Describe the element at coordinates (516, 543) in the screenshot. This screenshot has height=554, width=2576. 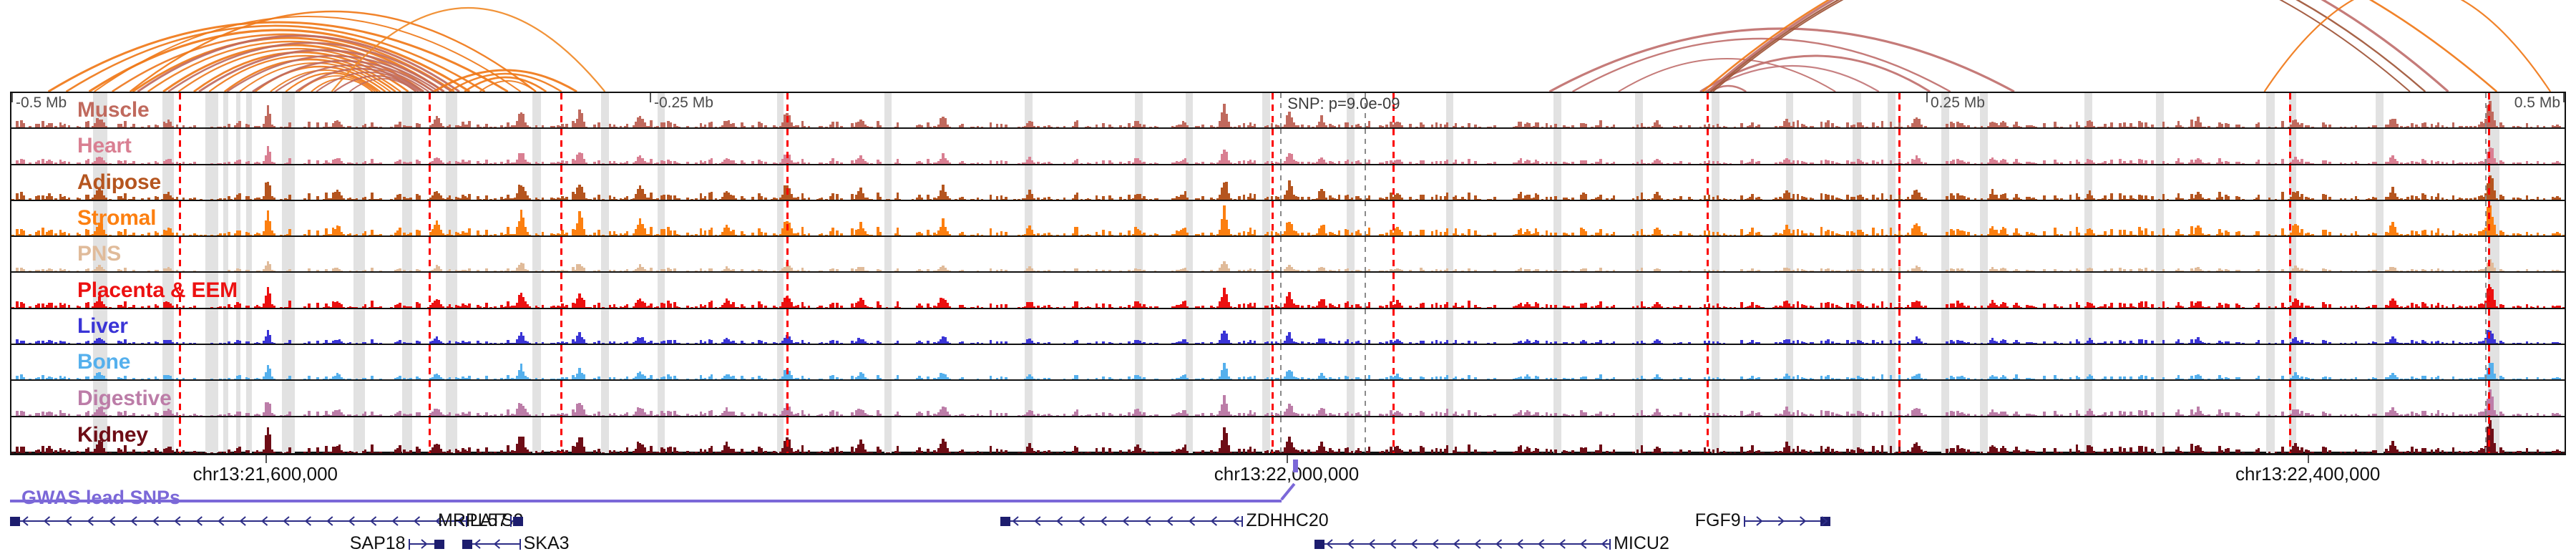
I see `gene-ska3: SKA3` at that location.